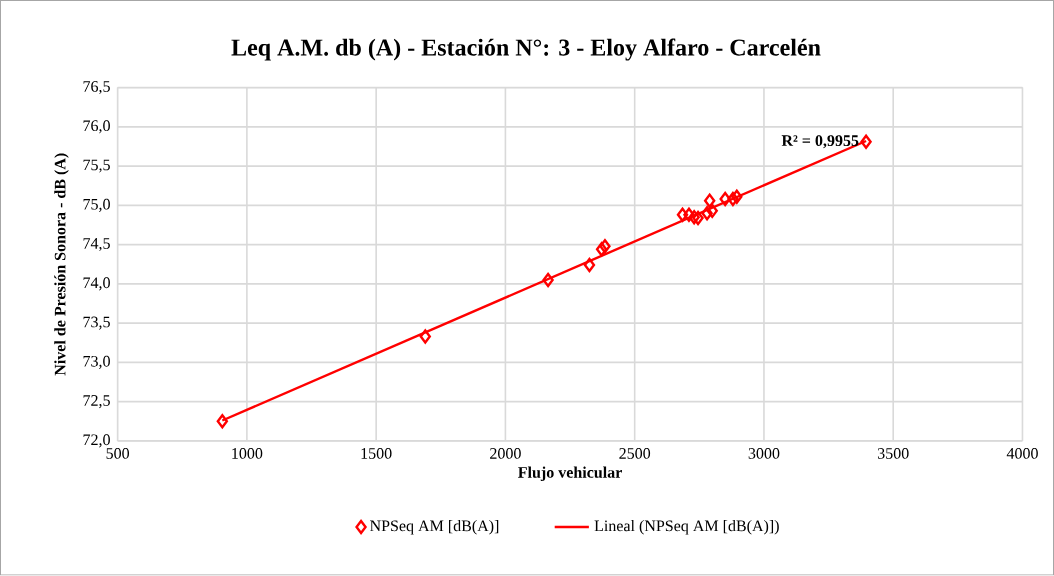  I want to click on x-tick-label: 1000, so click(247, 454).